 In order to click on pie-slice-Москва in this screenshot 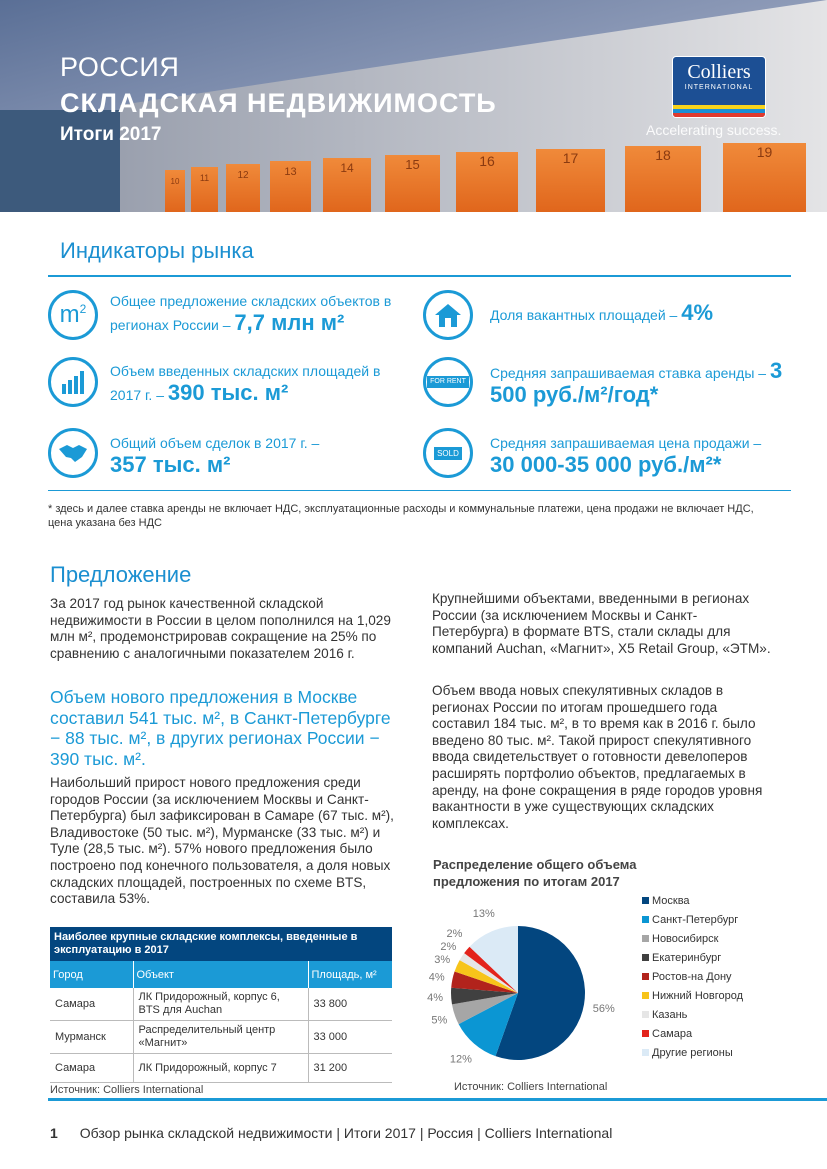, I will do `click(540, 993)`.